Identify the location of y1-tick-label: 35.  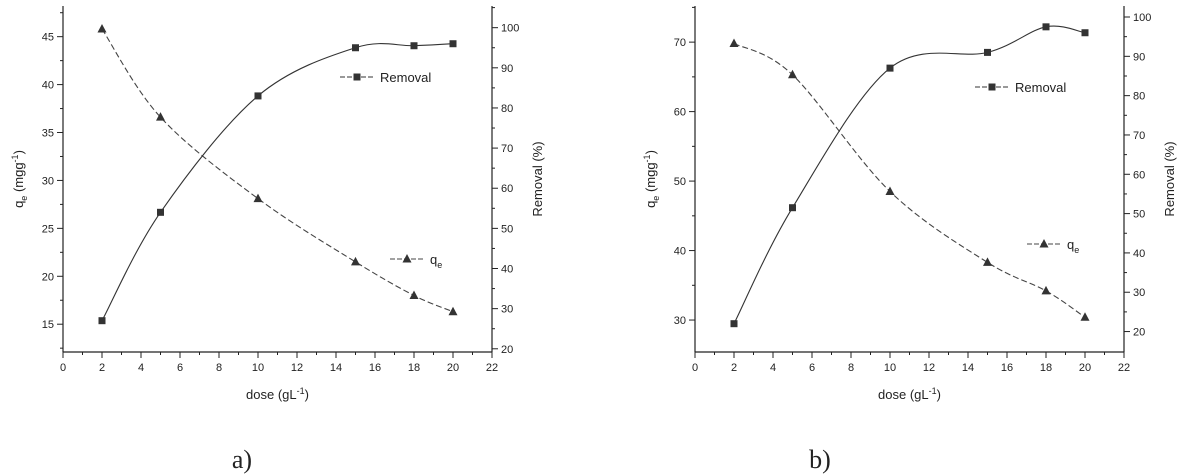
(48, 134).